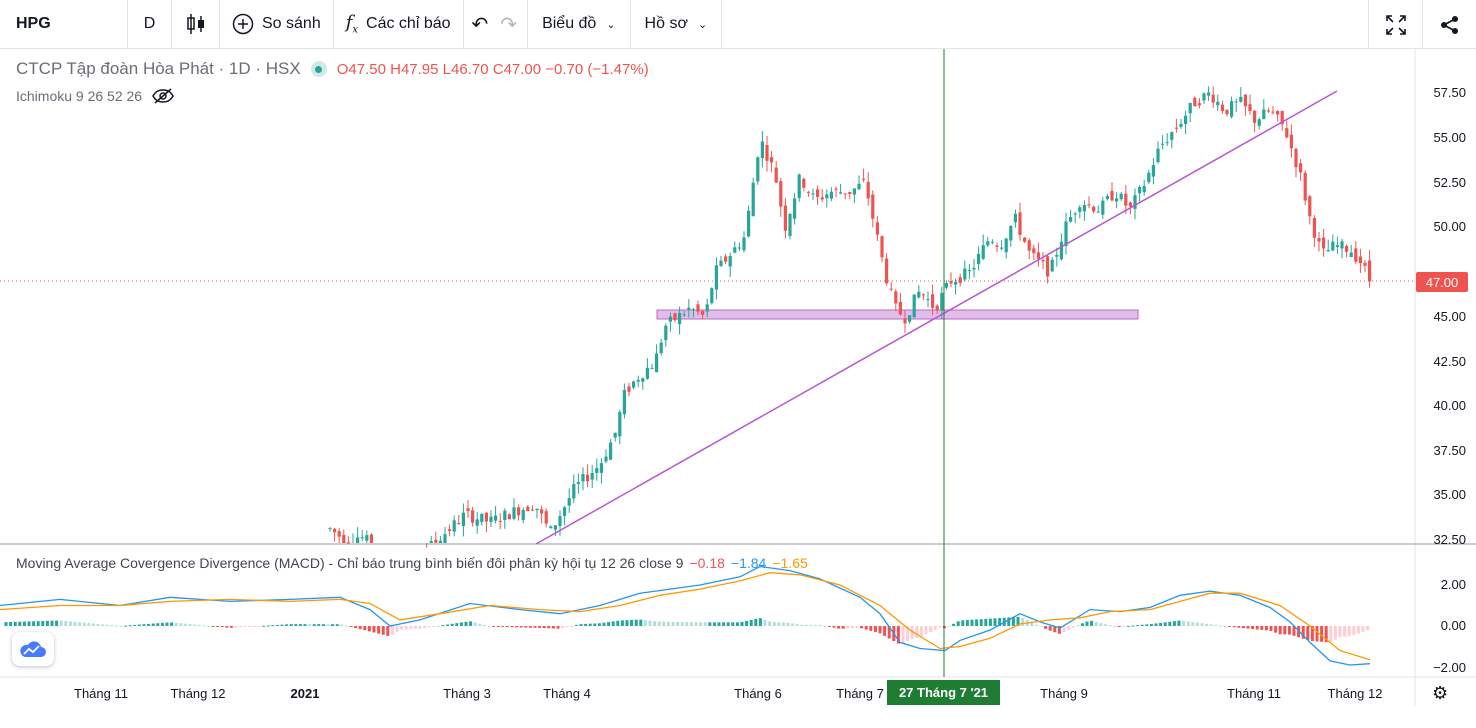 The image size is (1476, 728). What do you see at coordinates (1355, 693) in the screenshot?
I see `time-tick-label: Tháng 12` at bounding box center [1355, 693].